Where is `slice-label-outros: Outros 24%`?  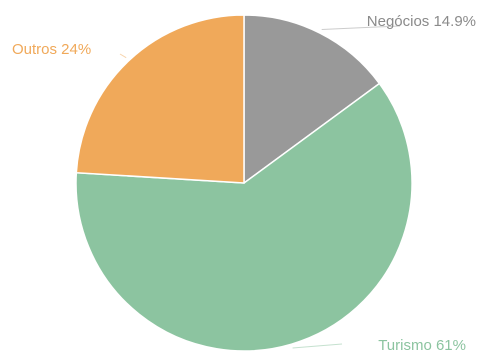 slice-label-outros: Outros 24% is located at coordinates (51, 49).